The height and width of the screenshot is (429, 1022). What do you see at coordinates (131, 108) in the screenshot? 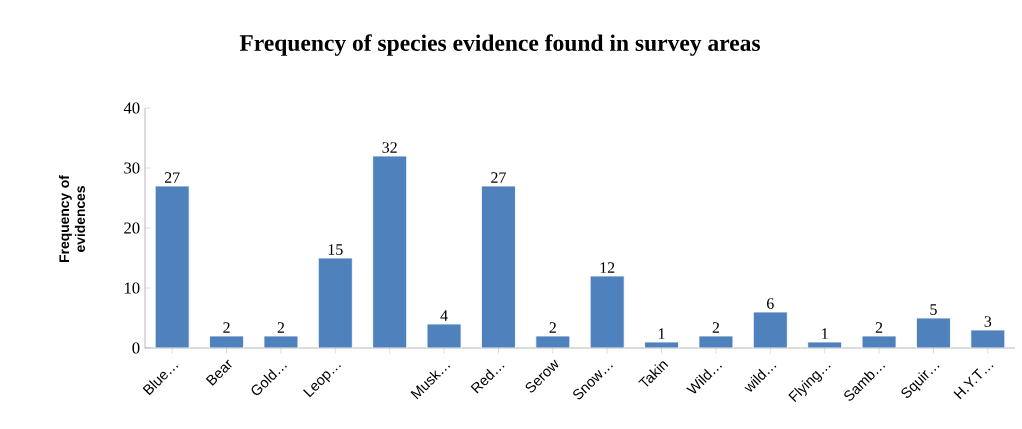
I see `y-tick-label: 40` at bounding box center [131, 108].